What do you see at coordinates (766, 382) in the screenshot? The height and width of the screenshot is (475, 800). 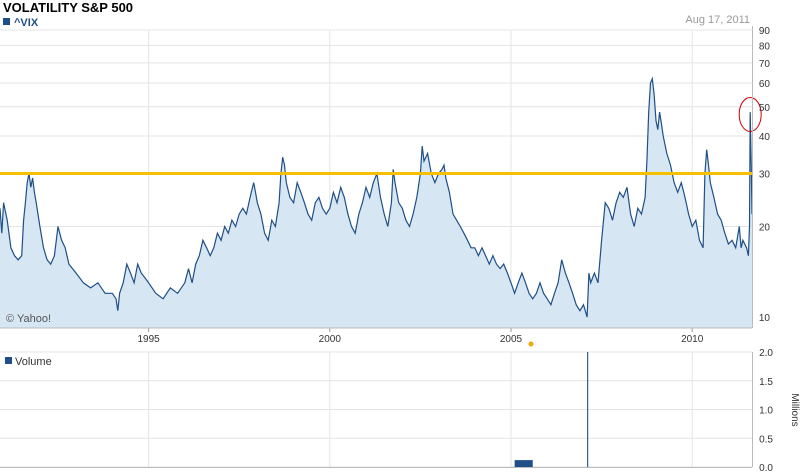 I see `volume-y-tick-label: 1.5` at bounding box center [766, 382].